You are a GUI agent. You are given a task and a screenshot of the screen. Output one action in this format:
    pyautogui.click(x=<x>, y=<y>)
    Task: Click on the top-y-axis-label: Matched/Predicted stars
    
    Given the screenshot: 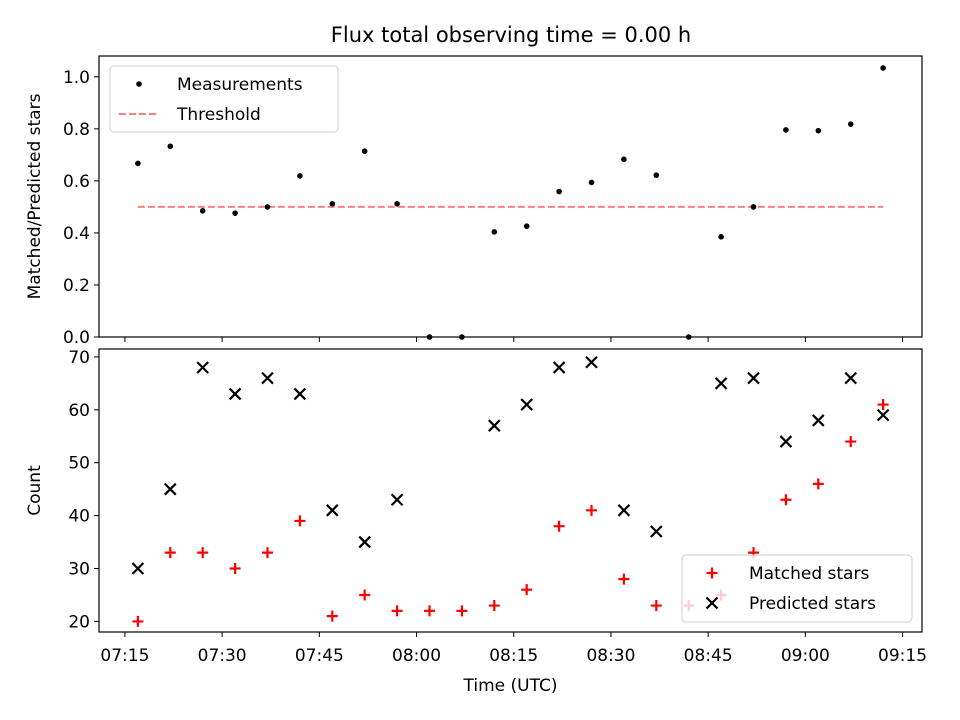 What is the action you would take?
    pyautogui.click(x=35, y=196)
    